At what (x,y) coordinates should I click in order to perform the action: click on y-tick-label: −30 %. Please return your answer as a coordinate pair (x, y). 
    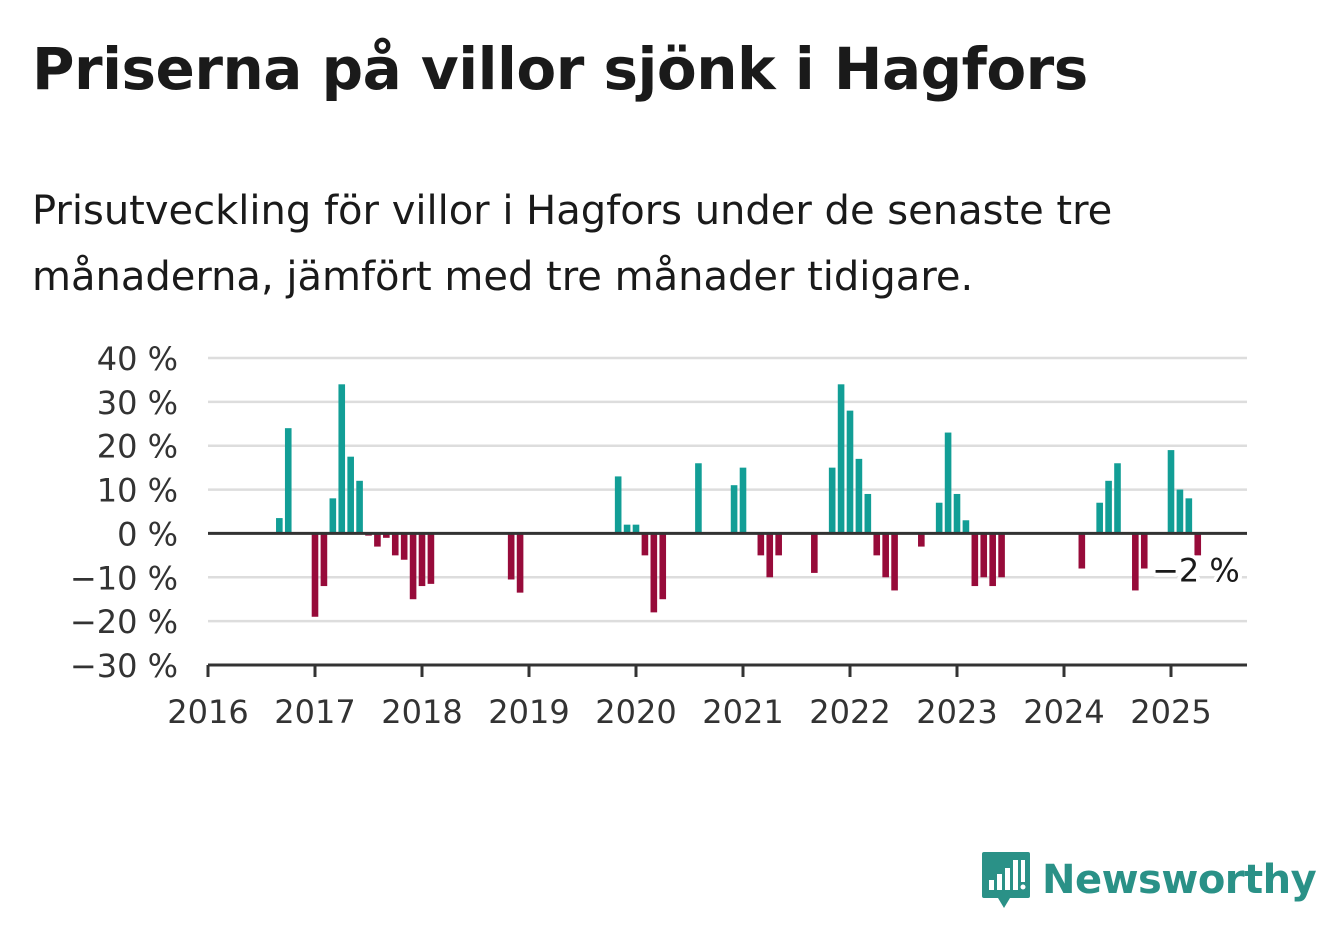
    Looking at the image, I should click on (124, 666).